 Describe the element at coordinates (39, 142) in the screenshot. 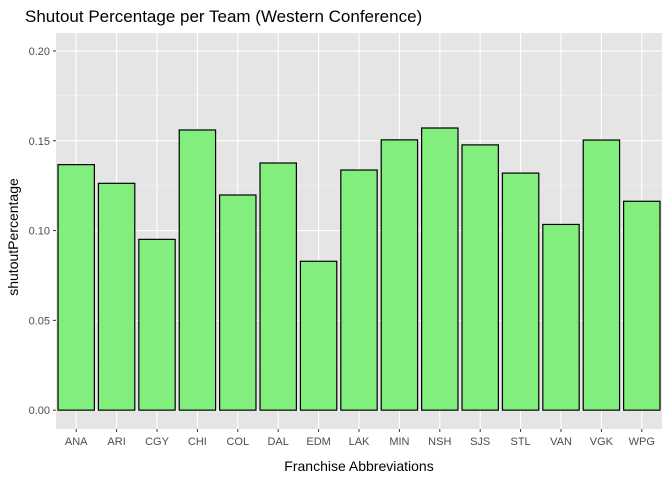

I see `y-tick-label: 0.15` at that location.